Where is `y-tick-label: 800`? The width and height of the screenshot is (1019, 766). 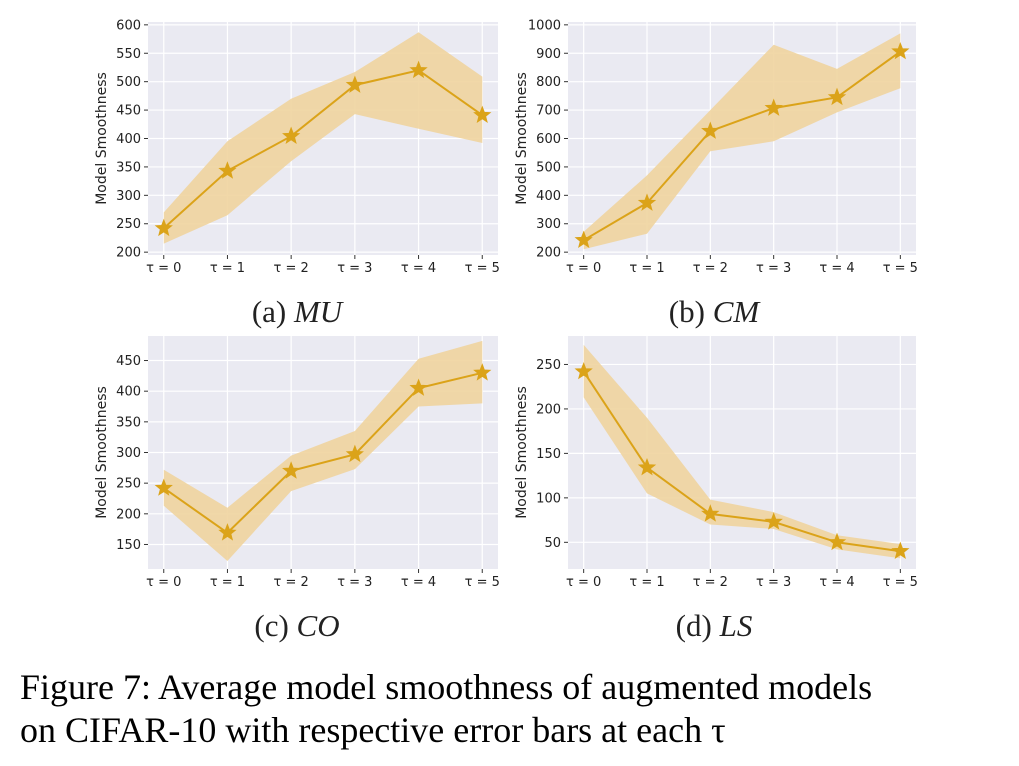
y-tick-label: 800 is located at coordinates (548, 82).